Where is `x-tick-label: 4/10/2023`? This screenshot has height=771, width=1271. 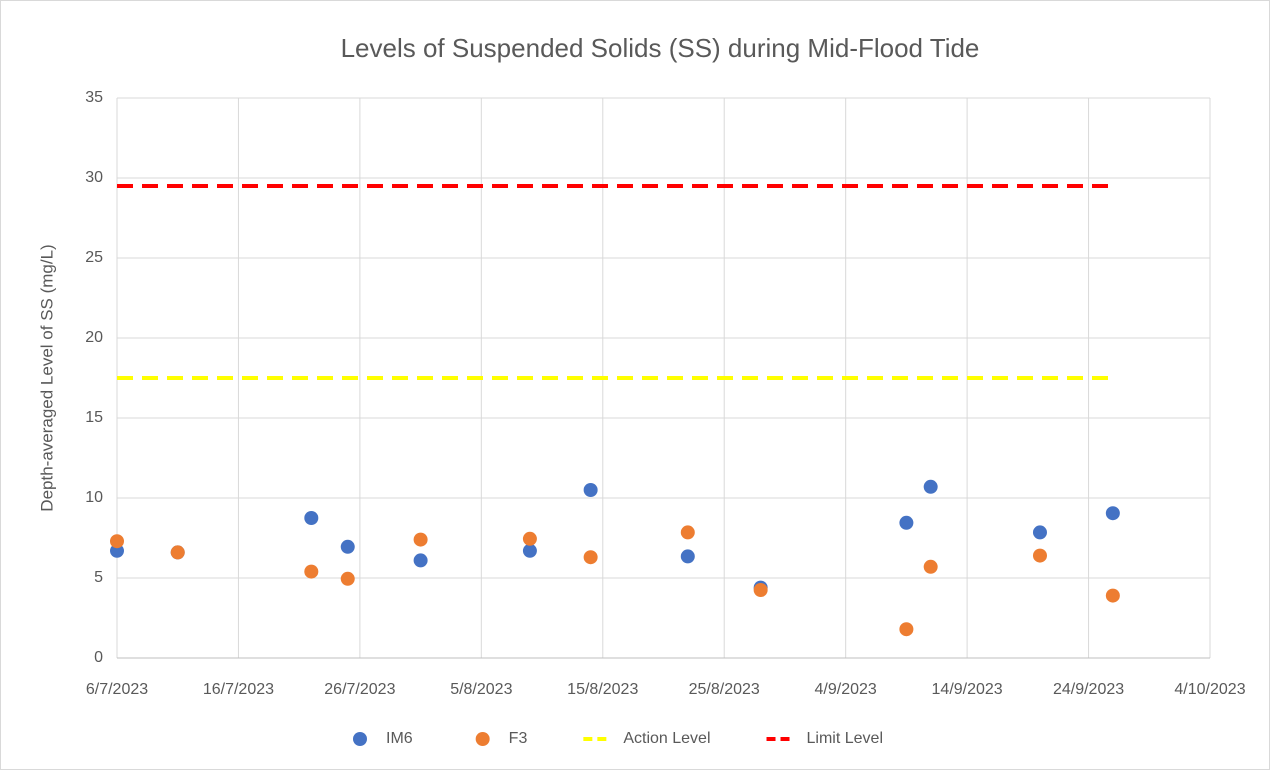 x-tick-label: 4/10/2023 is located at coordinates (1209, 689).